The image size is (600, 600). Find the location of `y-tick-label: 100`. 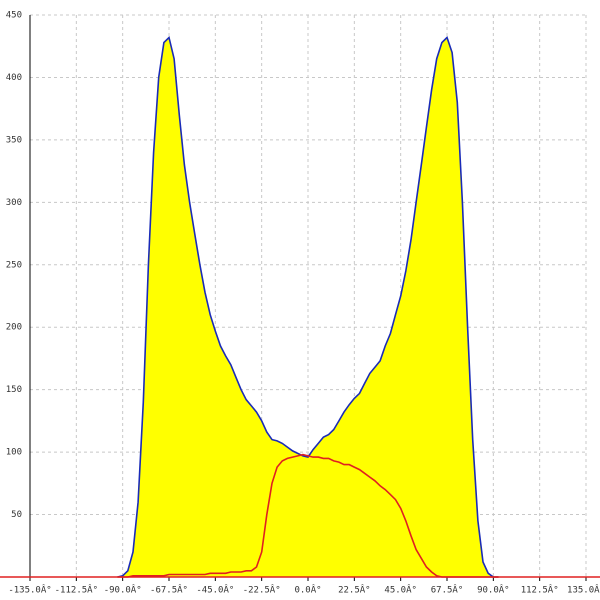

y-tick-label: 100 is located at coordinates (14, 453).